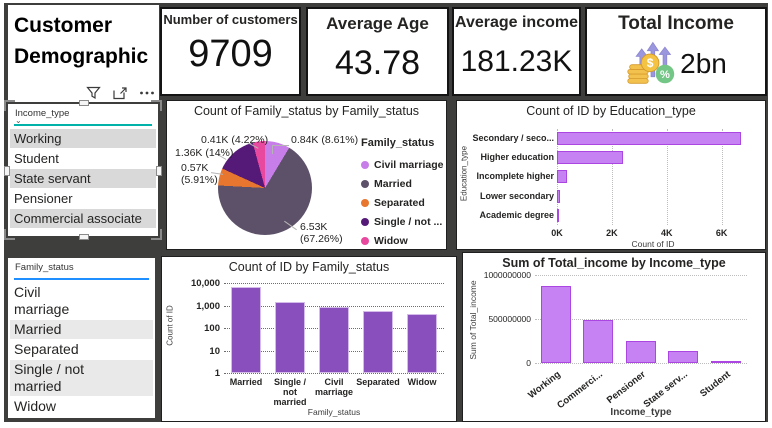  What do you see at coordinates (18, 120) in the screenshot?
I see `chevron-down-icon: ⌄` at bounding box center [18, 120].